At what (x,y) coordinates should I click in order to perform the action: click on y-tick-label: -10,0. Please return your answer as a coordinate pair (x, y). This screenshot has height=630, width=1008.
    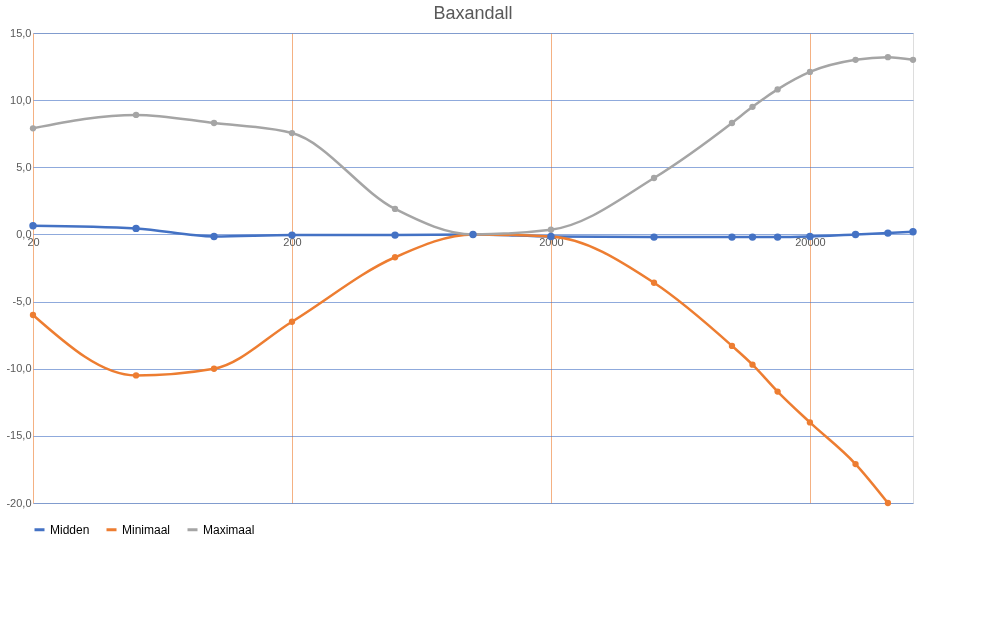
    Looking at the image, I should click on (19, 368).